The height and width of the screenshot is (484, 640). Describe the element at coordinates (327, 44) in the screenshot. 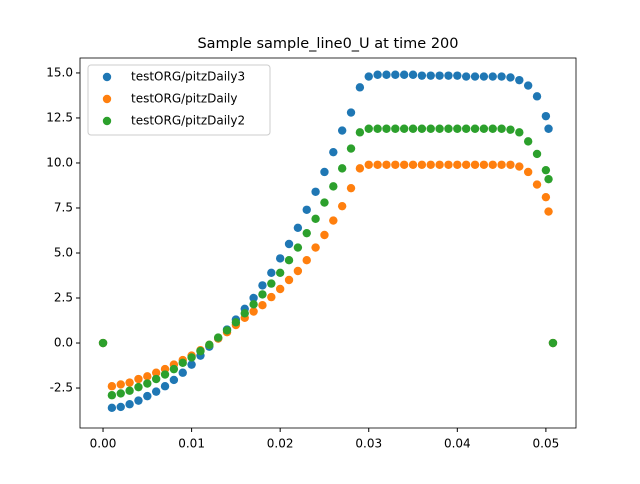

I see `chart-title: Sample sample_line0_U at time 200` at that location.